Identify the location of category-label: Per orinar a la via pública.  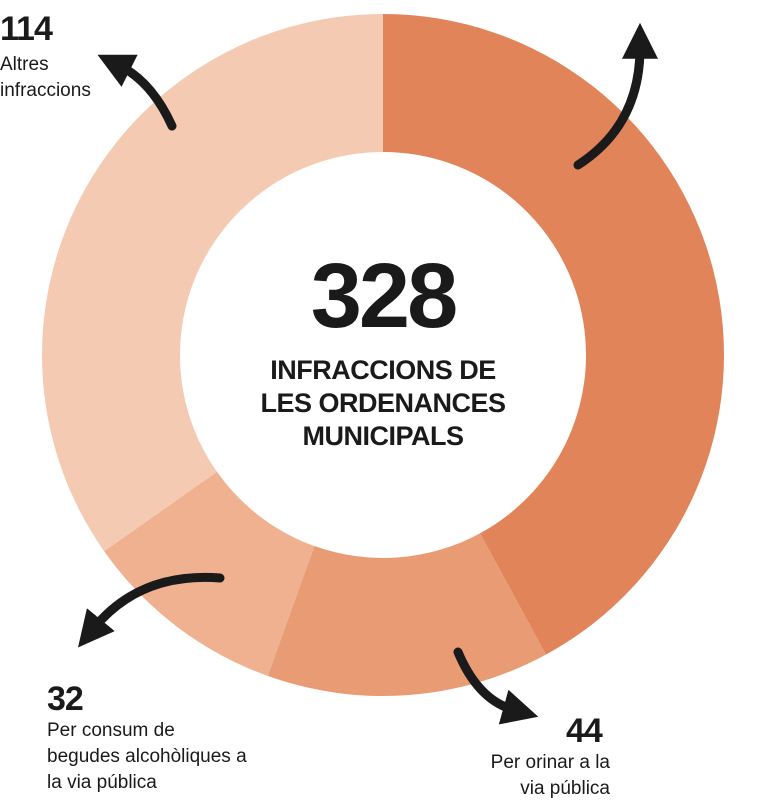
(550, 775).